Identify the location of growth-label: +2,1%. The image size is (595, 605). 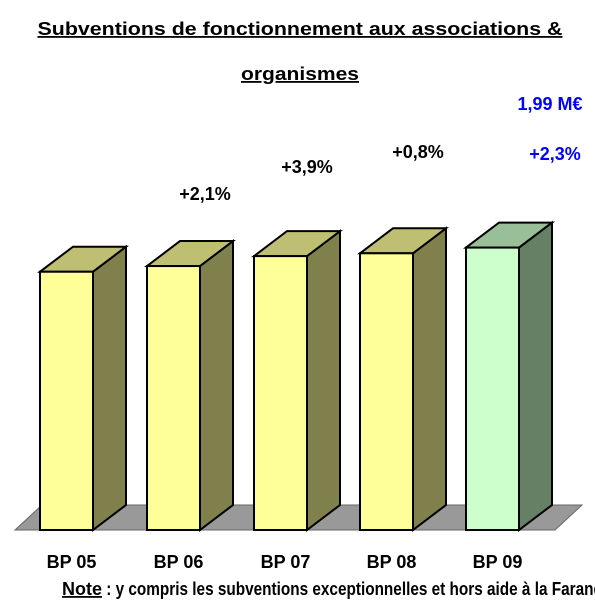
(205, 194).